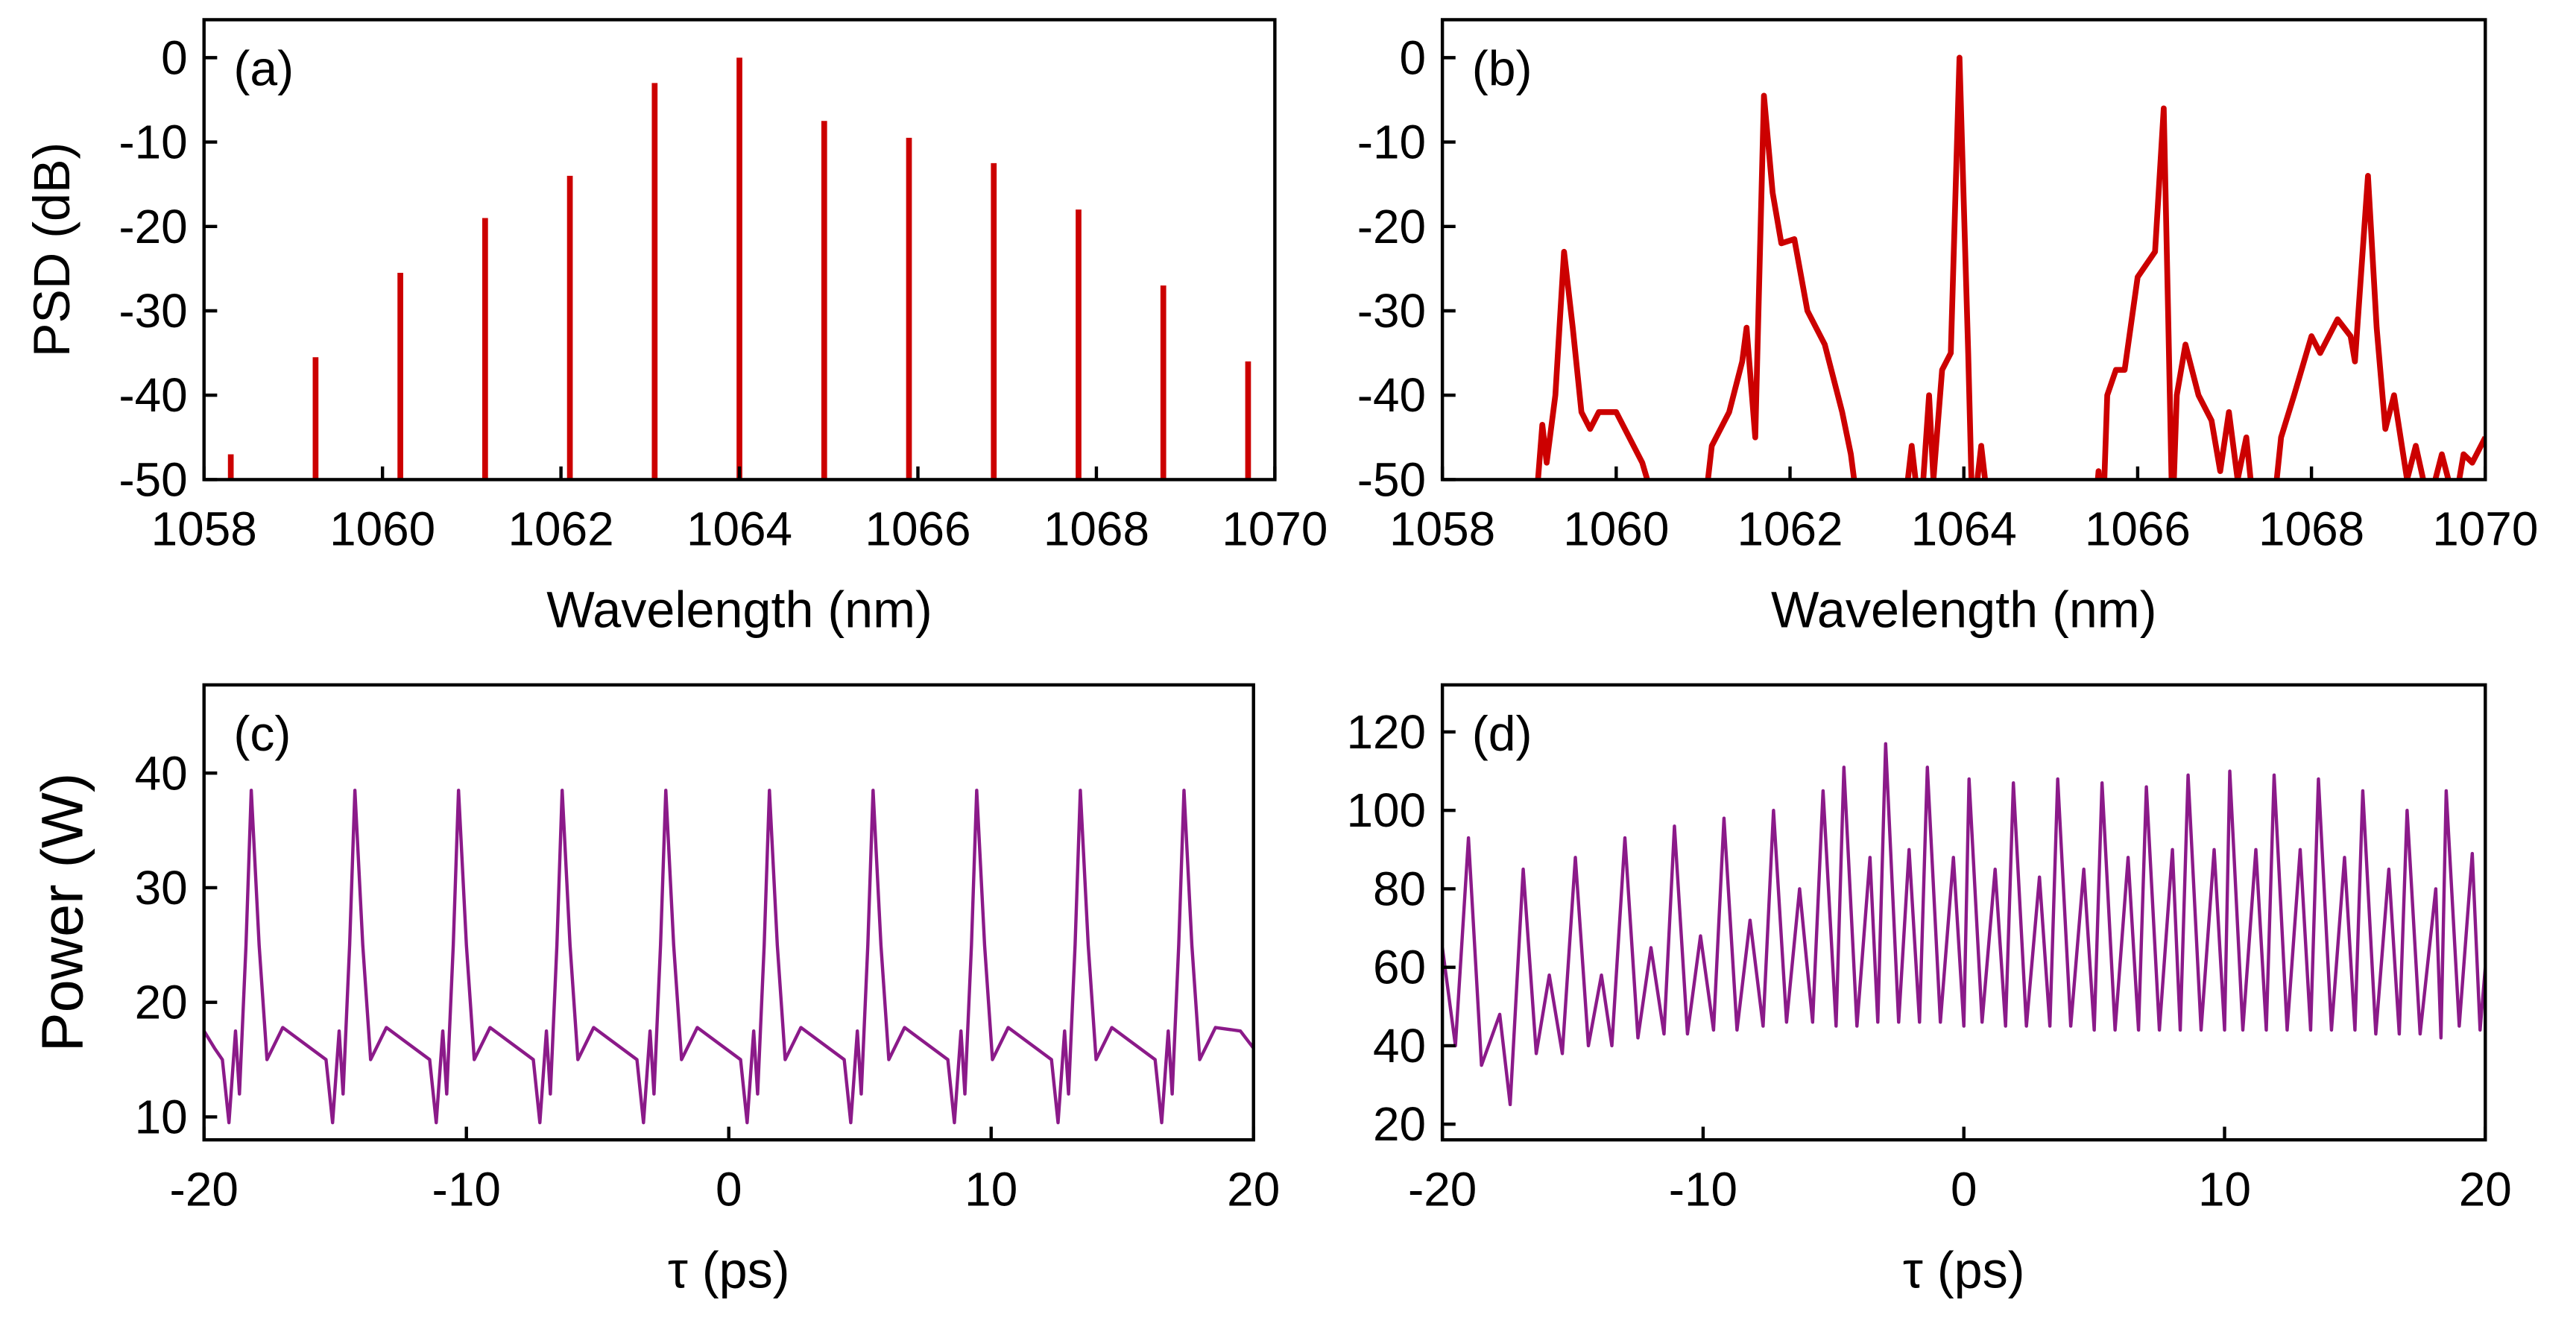  Describe the element at coordinates (1399, 968) in the screenshot. I see `y-tick-label: 60` at that location.